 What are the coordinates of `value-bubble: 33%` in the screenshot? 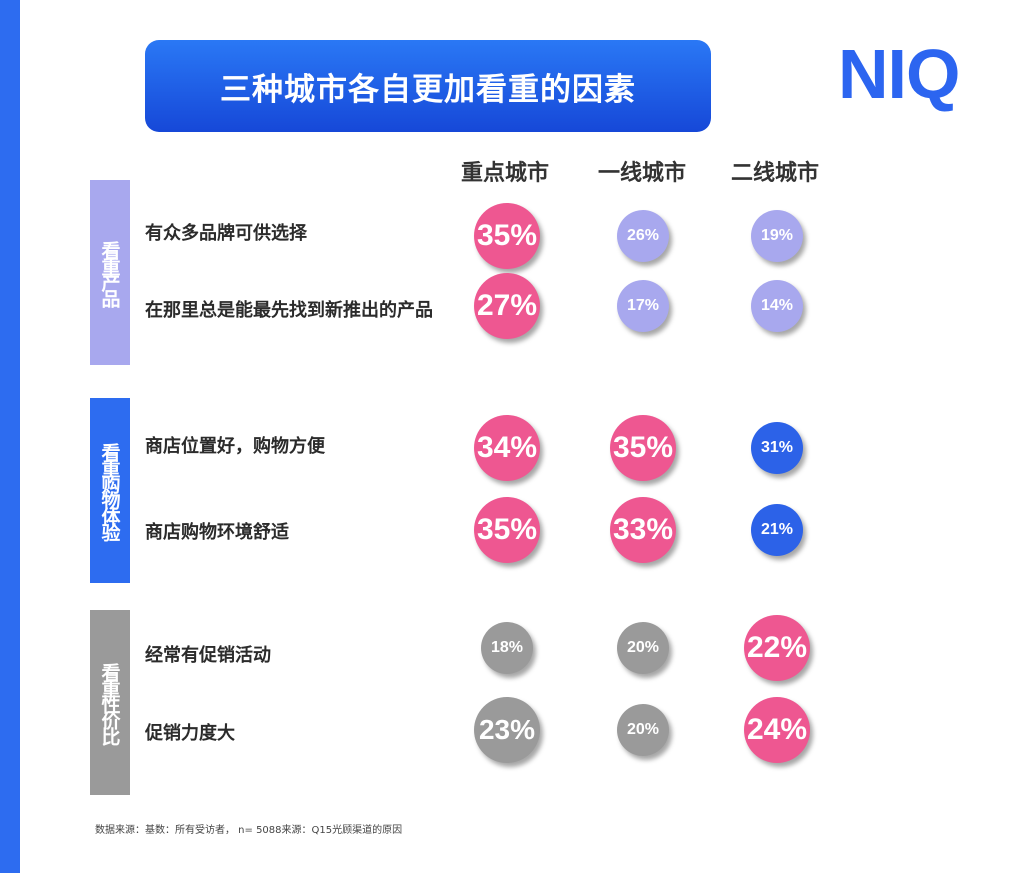 It's located at (643, 530).